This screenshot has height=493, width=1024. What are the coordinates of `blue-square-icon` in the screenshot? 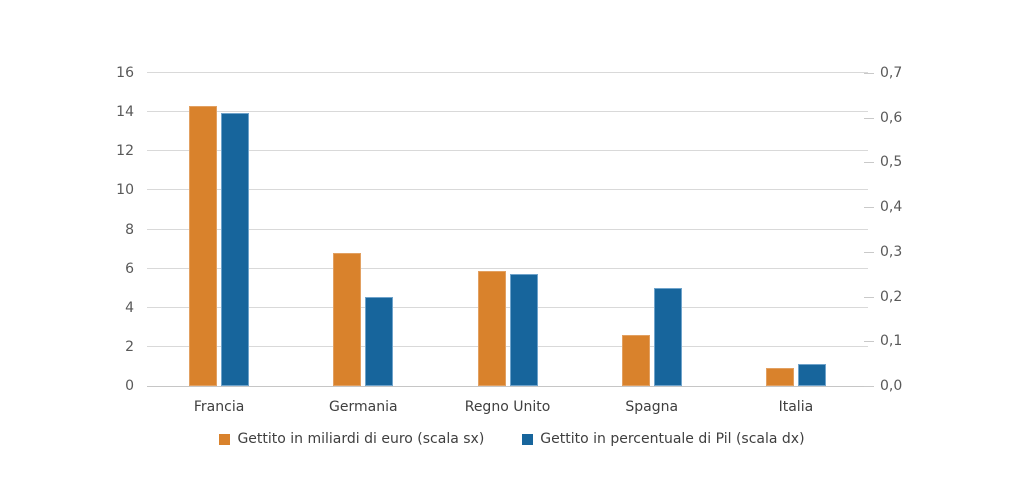 It's located at (528, 439).